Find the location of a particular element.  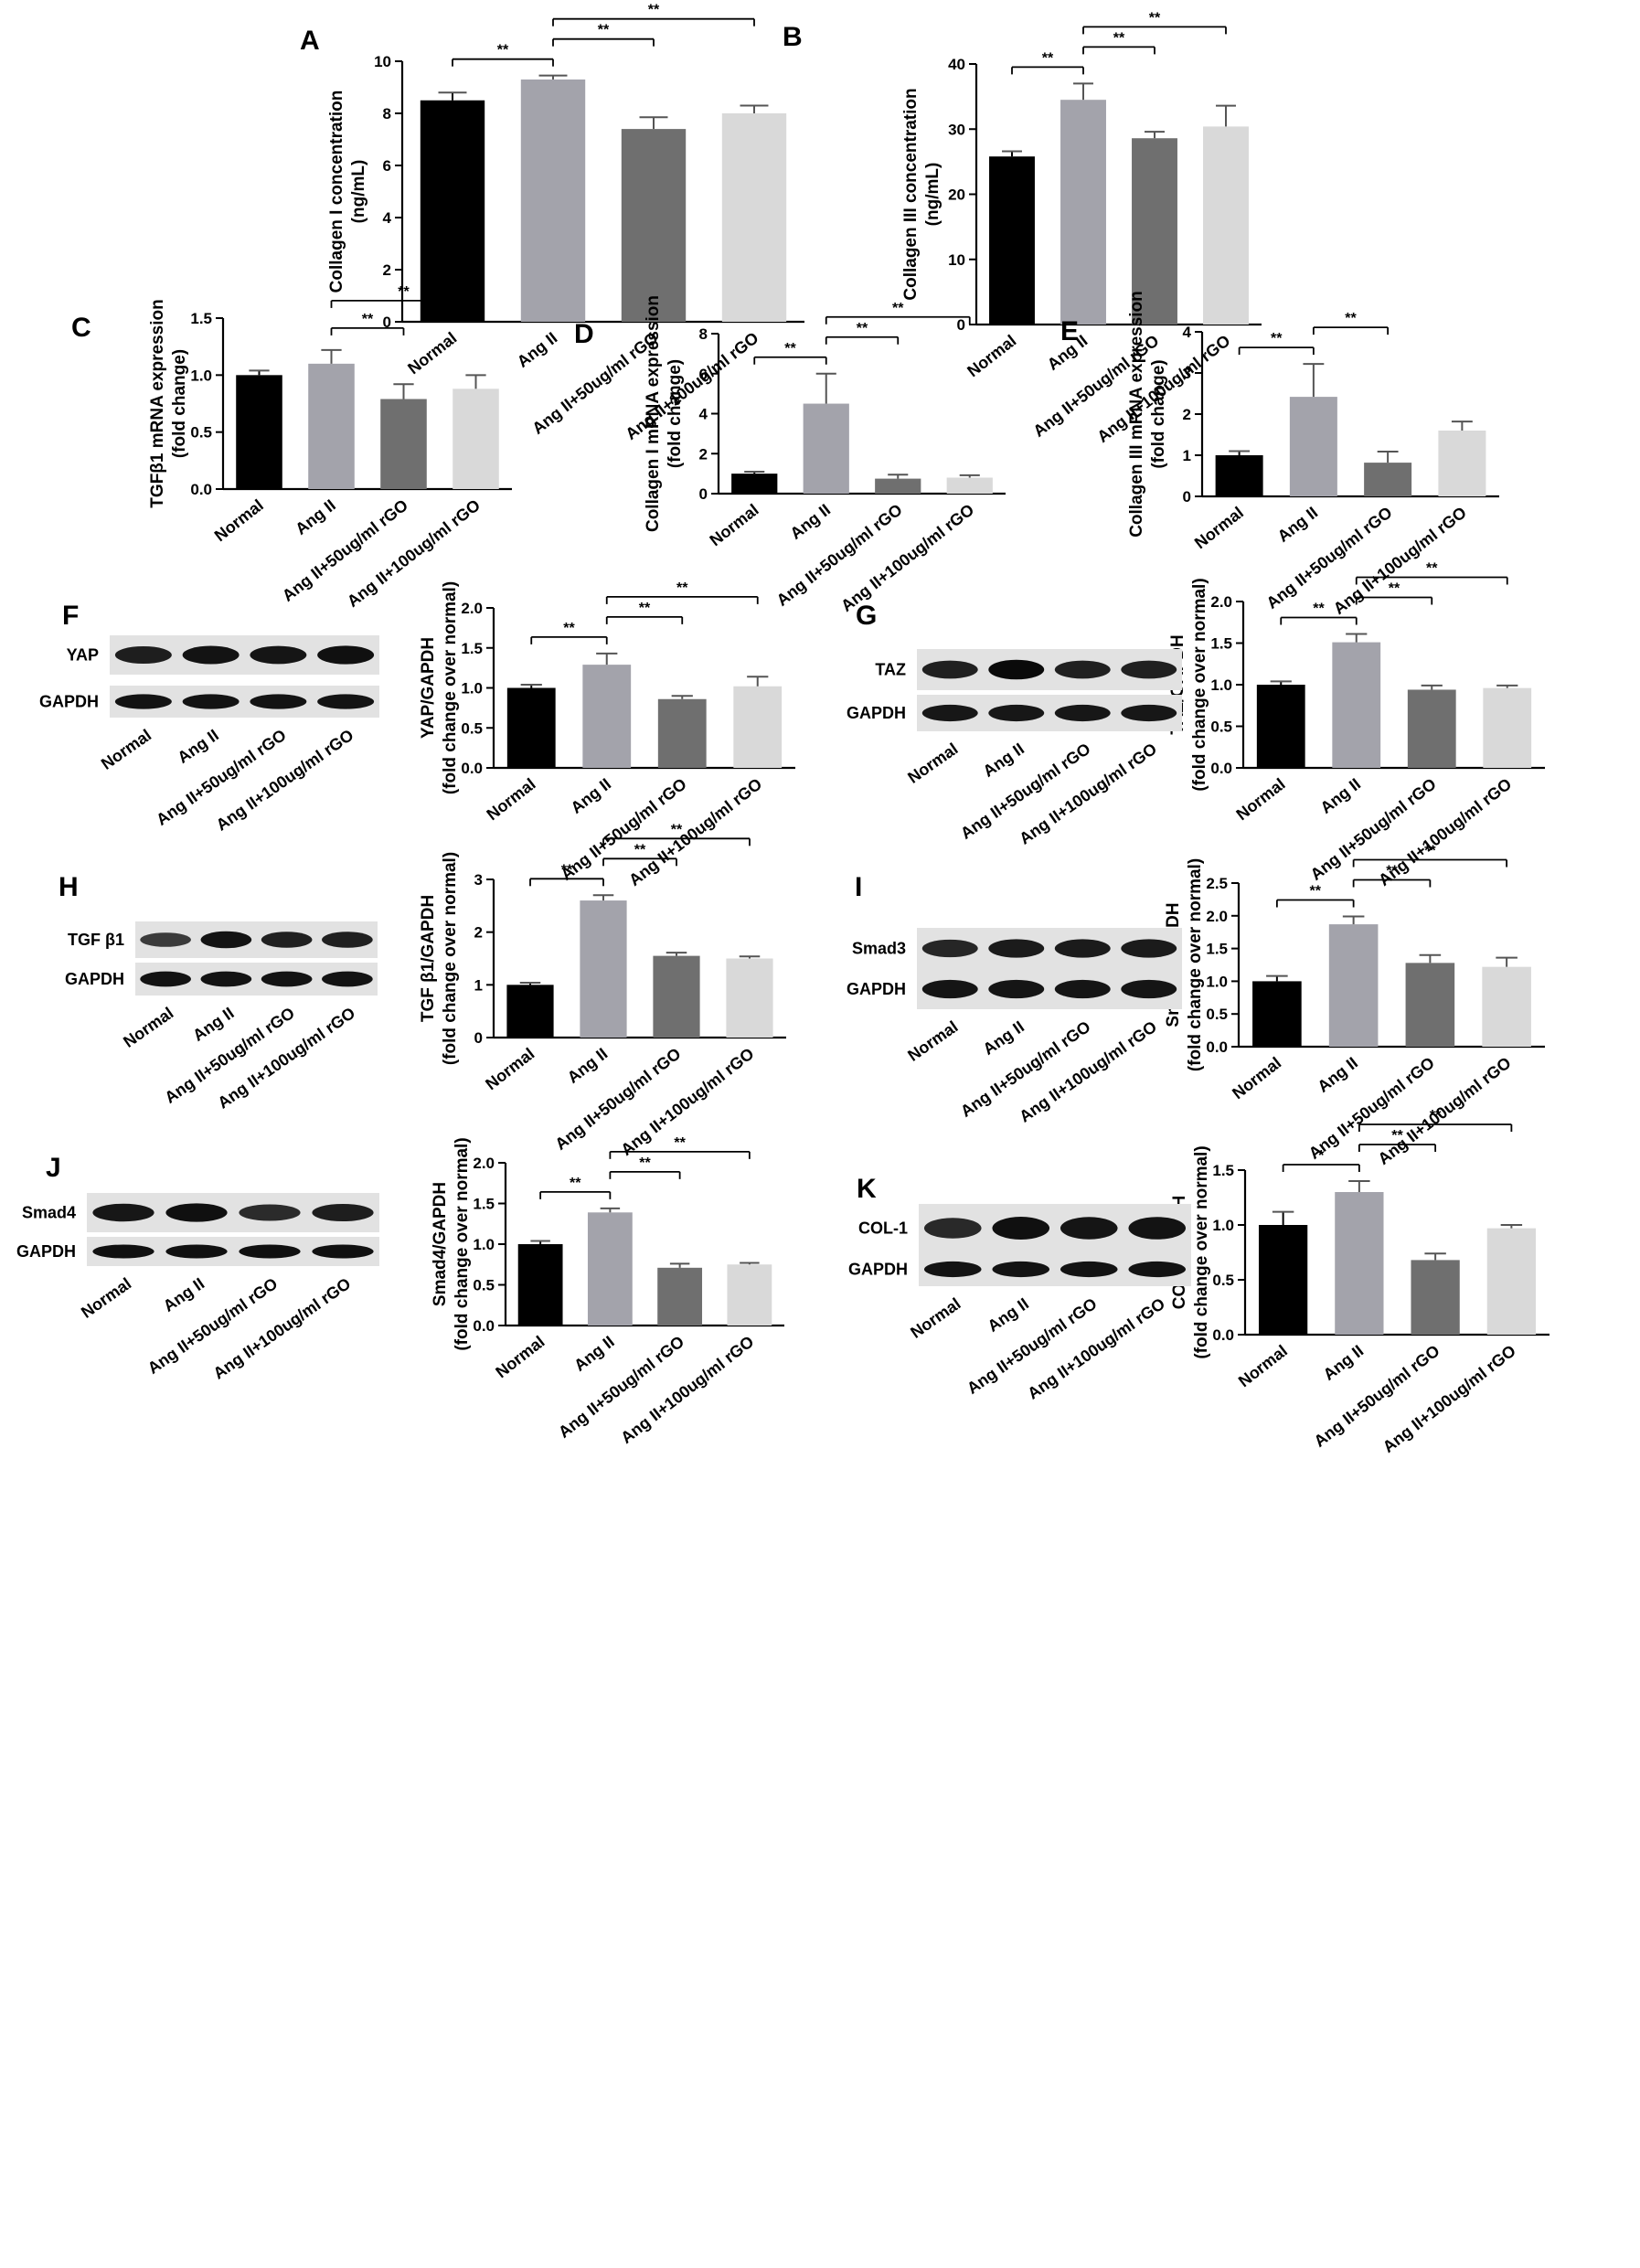

blot-protein-label: COL-1 is located at coordinates (883, 1228).